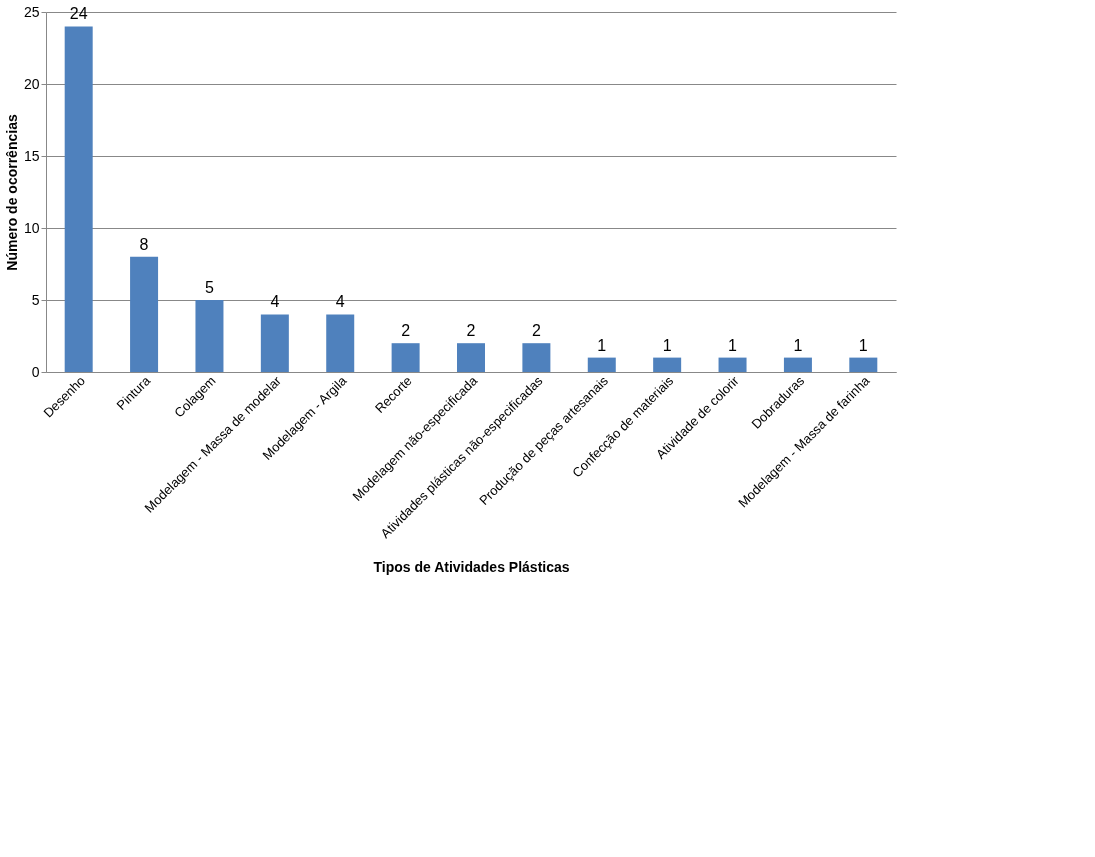 The image size is (1095, 857). I want to click on data-label: 24, so click(78, 14).